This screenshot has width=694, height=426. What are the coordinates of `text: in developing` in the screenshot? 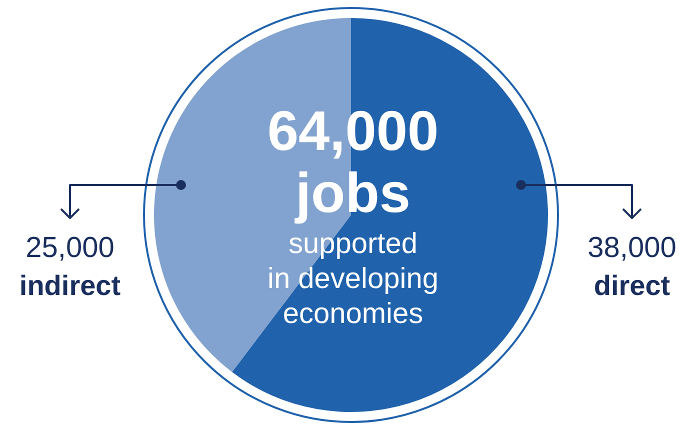 It's located at (353, 279).